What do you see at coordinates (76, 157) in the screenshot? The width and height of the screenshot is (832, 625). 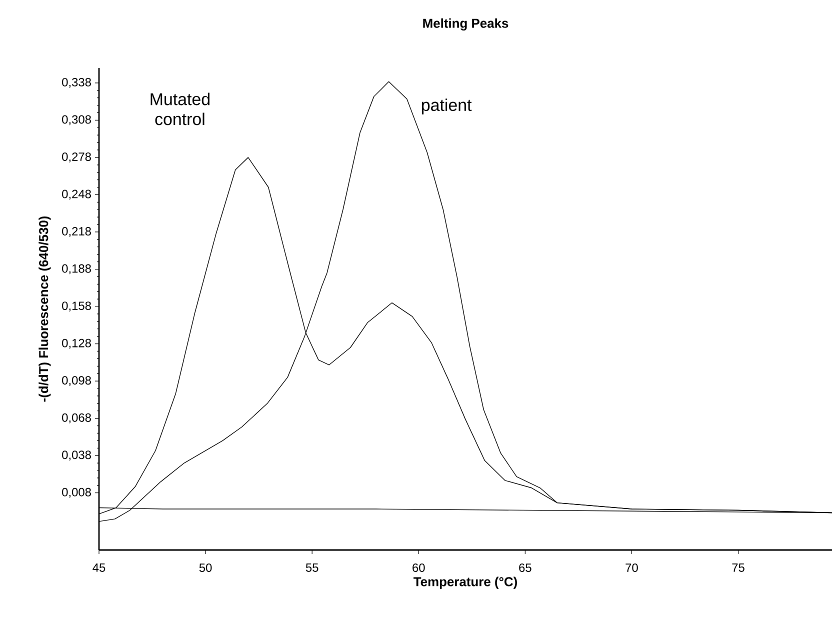 I see `y-tick-label: 0,278` at bounding box center [76, 157].